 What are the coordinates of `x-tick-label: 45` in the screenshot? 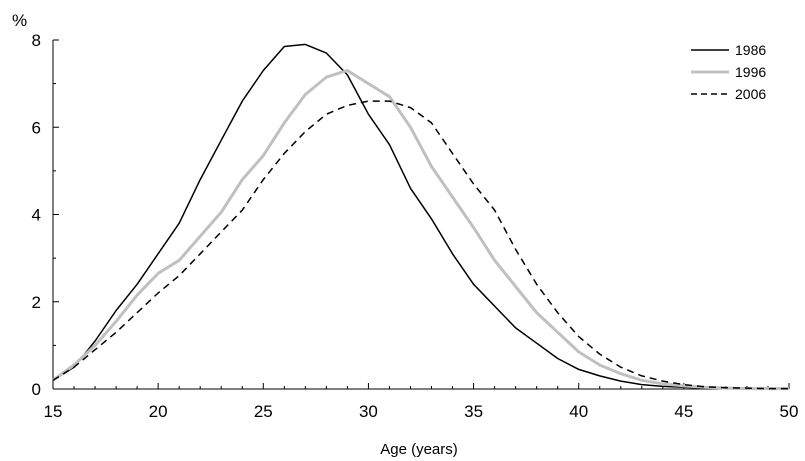 It's located at (683, 411).